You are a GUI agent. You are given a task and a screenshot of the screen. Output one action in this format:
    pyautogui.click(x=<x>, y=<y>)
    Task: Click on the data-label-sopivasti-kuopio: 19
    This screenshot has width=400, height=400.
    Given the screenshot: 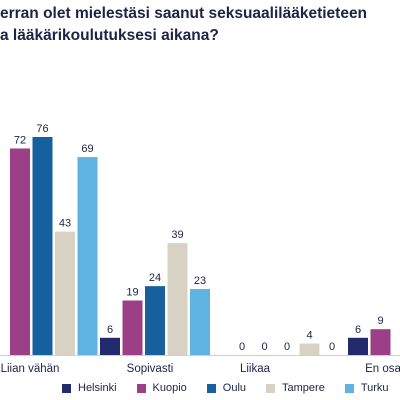 What is the action you would take?
    pyautogui.click(x=132, y=293)
    